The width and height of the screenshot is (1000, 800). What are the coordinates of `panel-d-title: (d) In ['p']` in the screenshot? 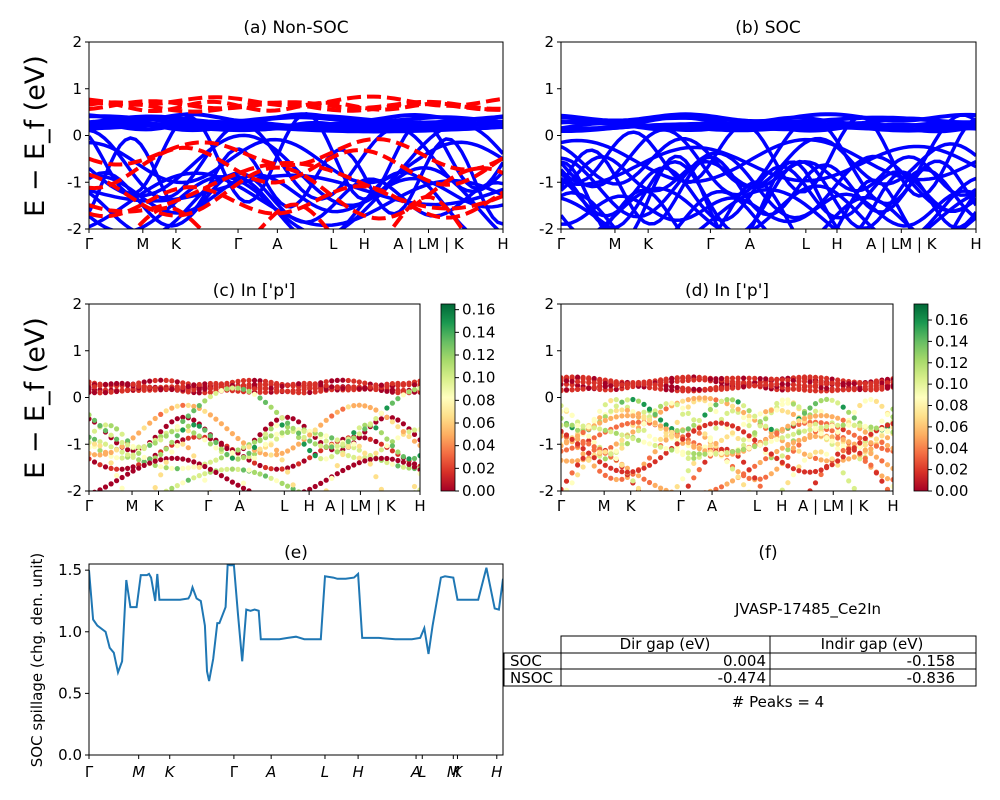 It's located at (727, 291).